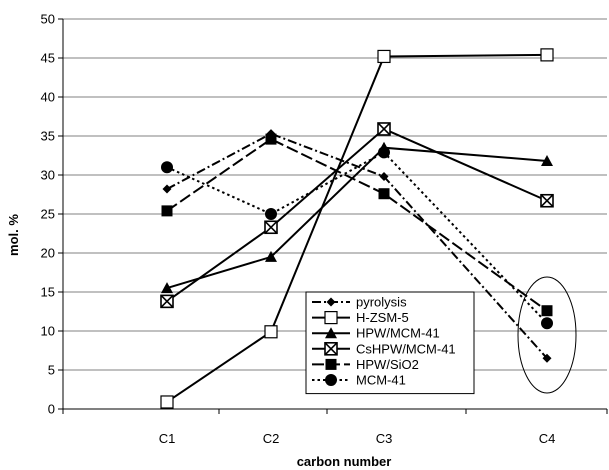 Image resolution: width=609 pixels, height=470 pixels. What do you see at coordinates (167, 438) in the screenshot?
I see `x-tick-label: C1` at bounding box center [167, 438].